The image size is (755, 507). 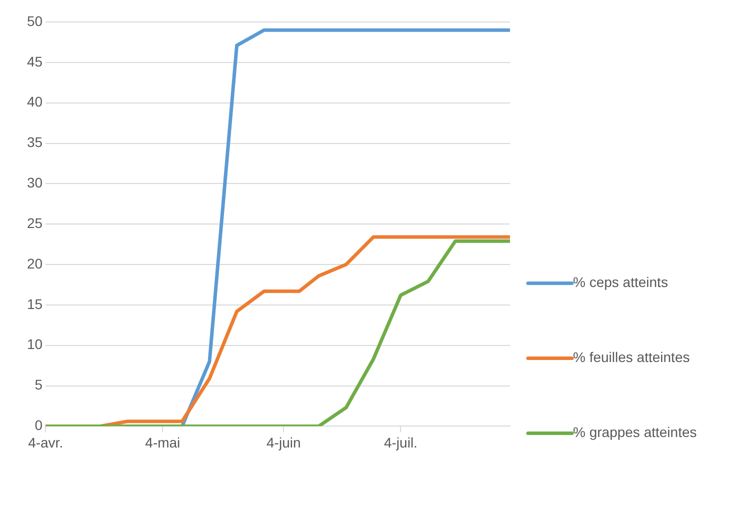 What do you see at coordinates (34, 263) in the screenshot?
I see `y-tick-label: 20` at bounding box center [34, 263].